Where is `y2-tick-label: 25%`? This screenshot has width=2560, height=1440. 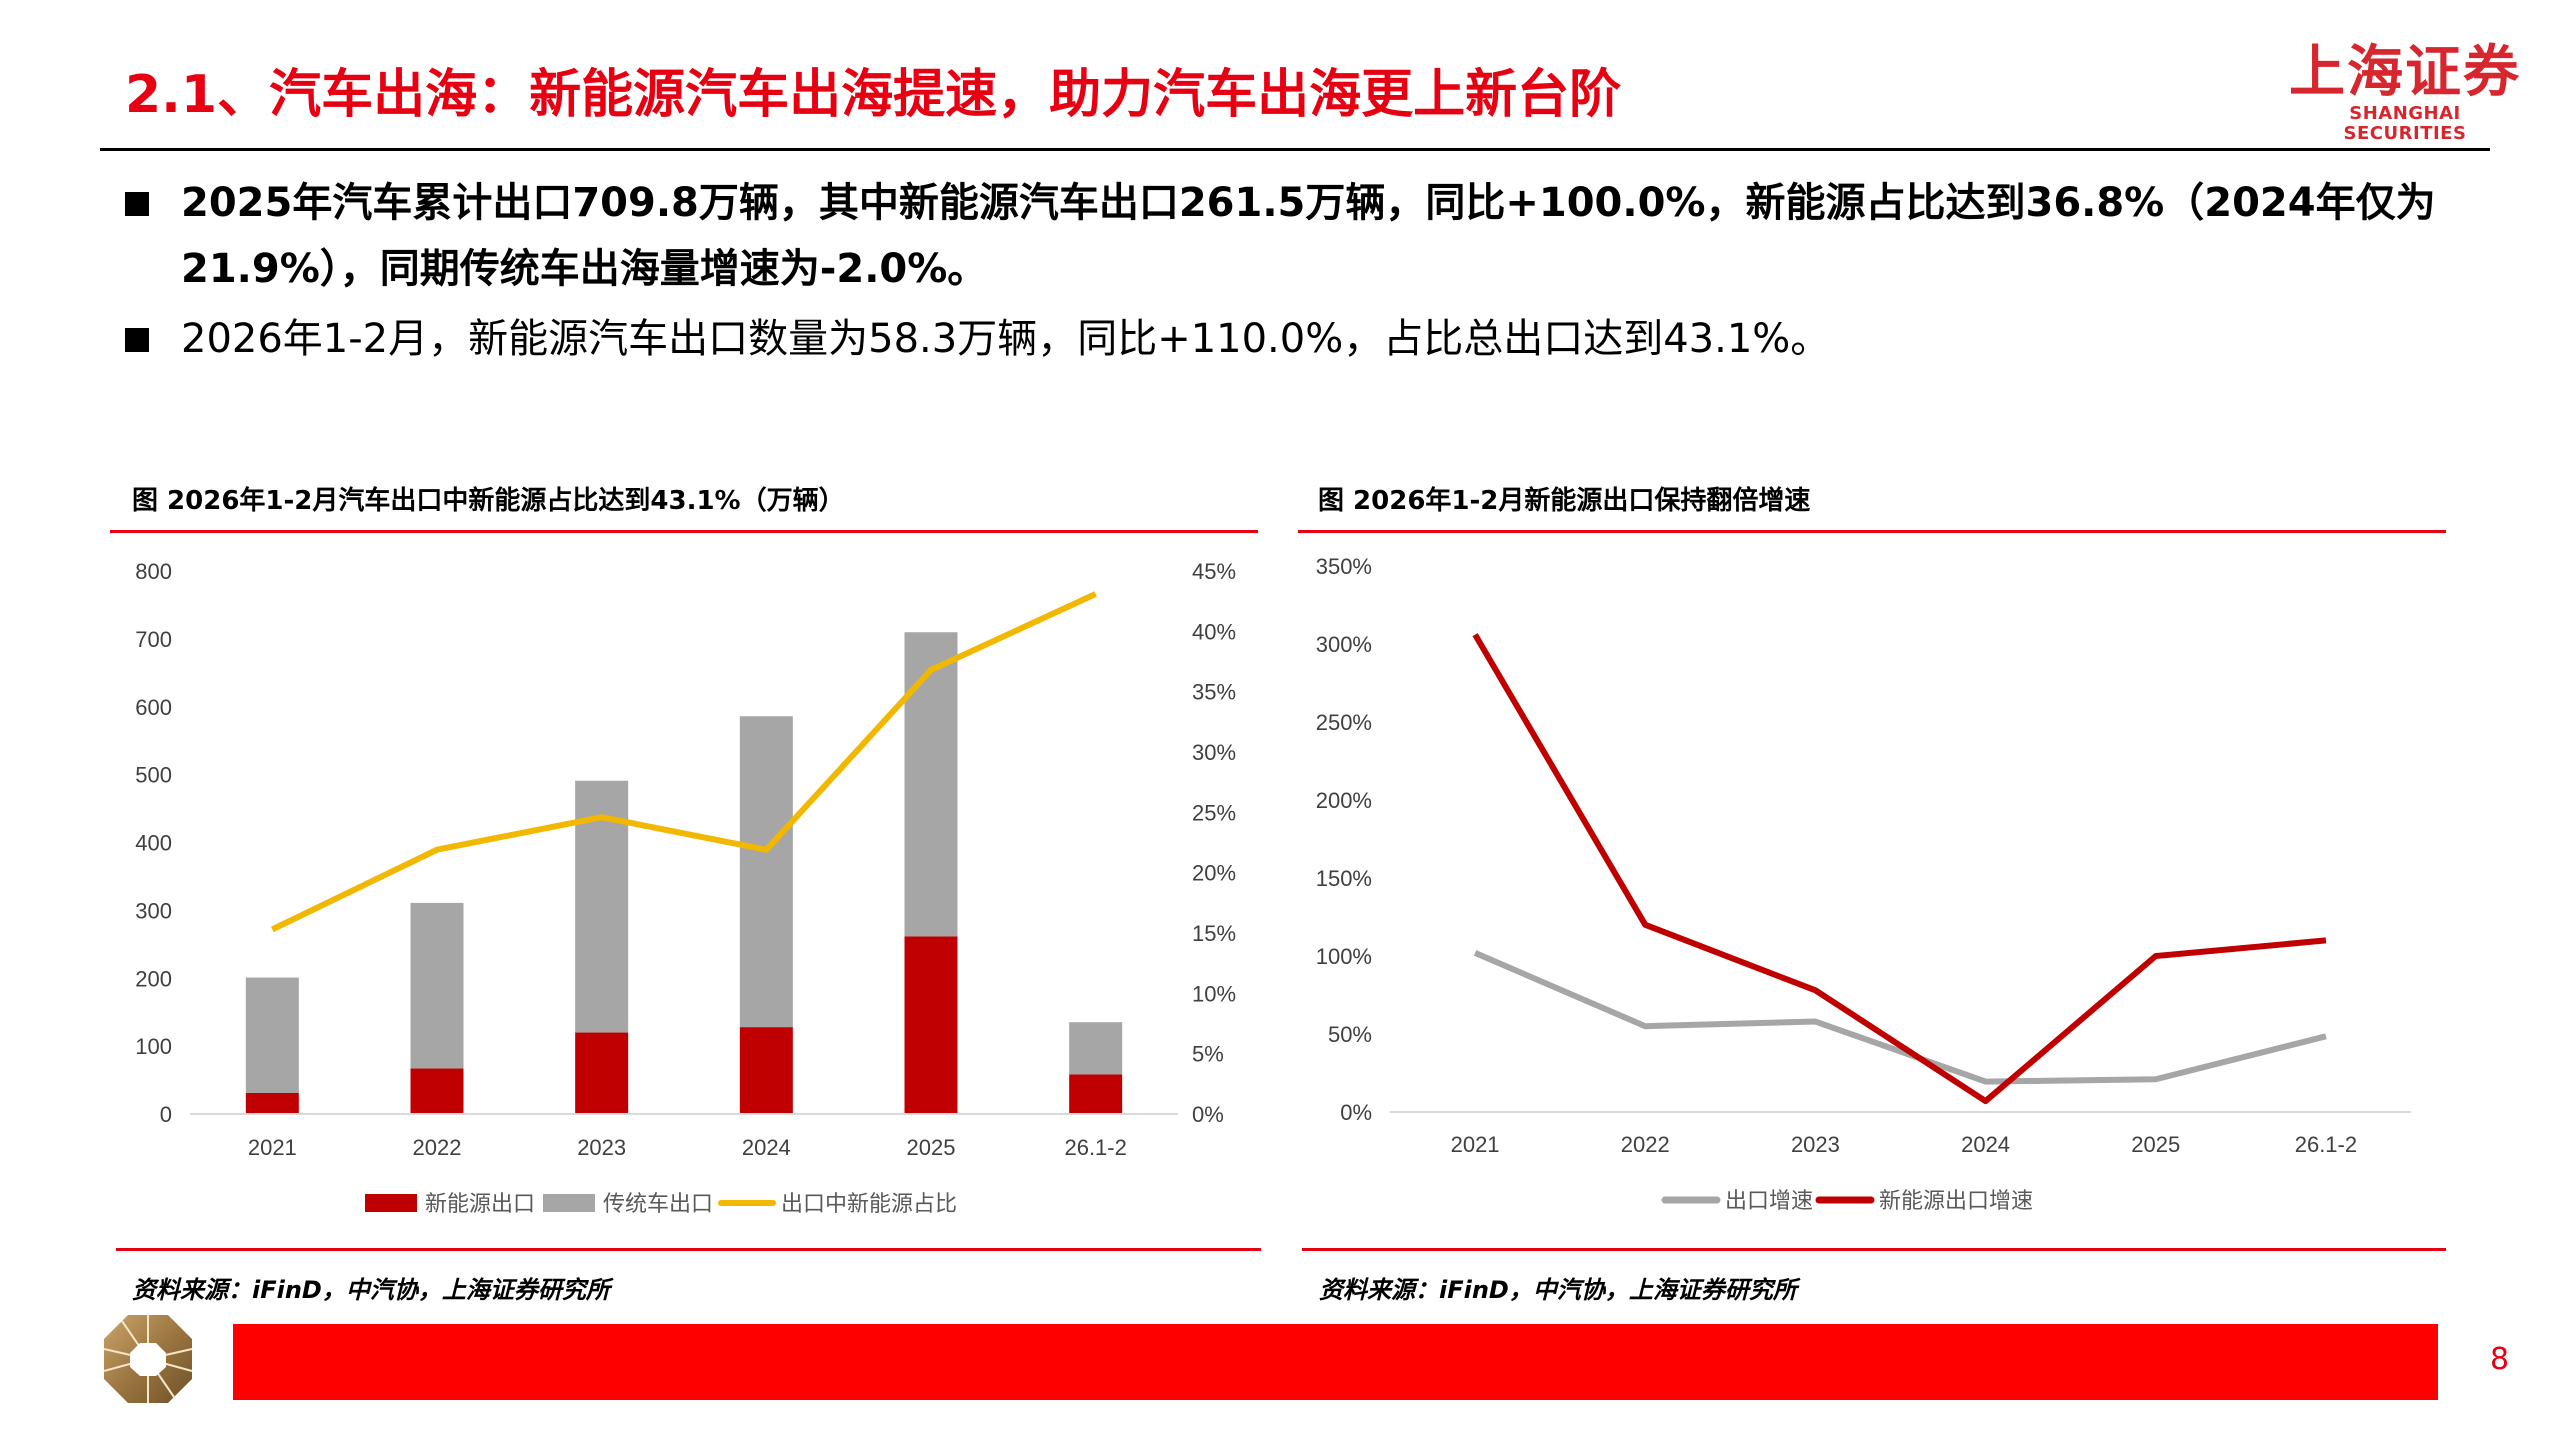 y2-tick-label: 25% is located at coordinates (1214, 812).